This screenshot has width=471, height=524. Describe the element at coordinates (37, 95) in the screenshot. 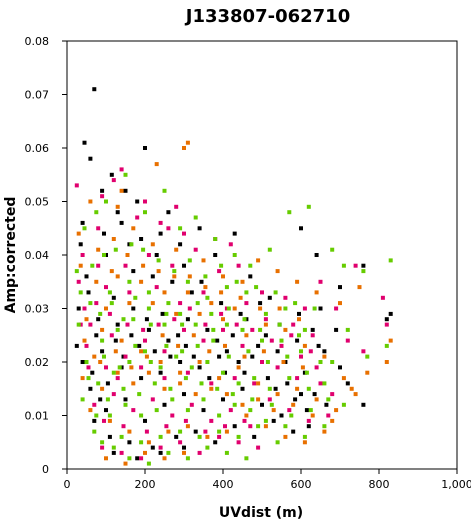

I see `y-tick-label: 0.07` at that location.